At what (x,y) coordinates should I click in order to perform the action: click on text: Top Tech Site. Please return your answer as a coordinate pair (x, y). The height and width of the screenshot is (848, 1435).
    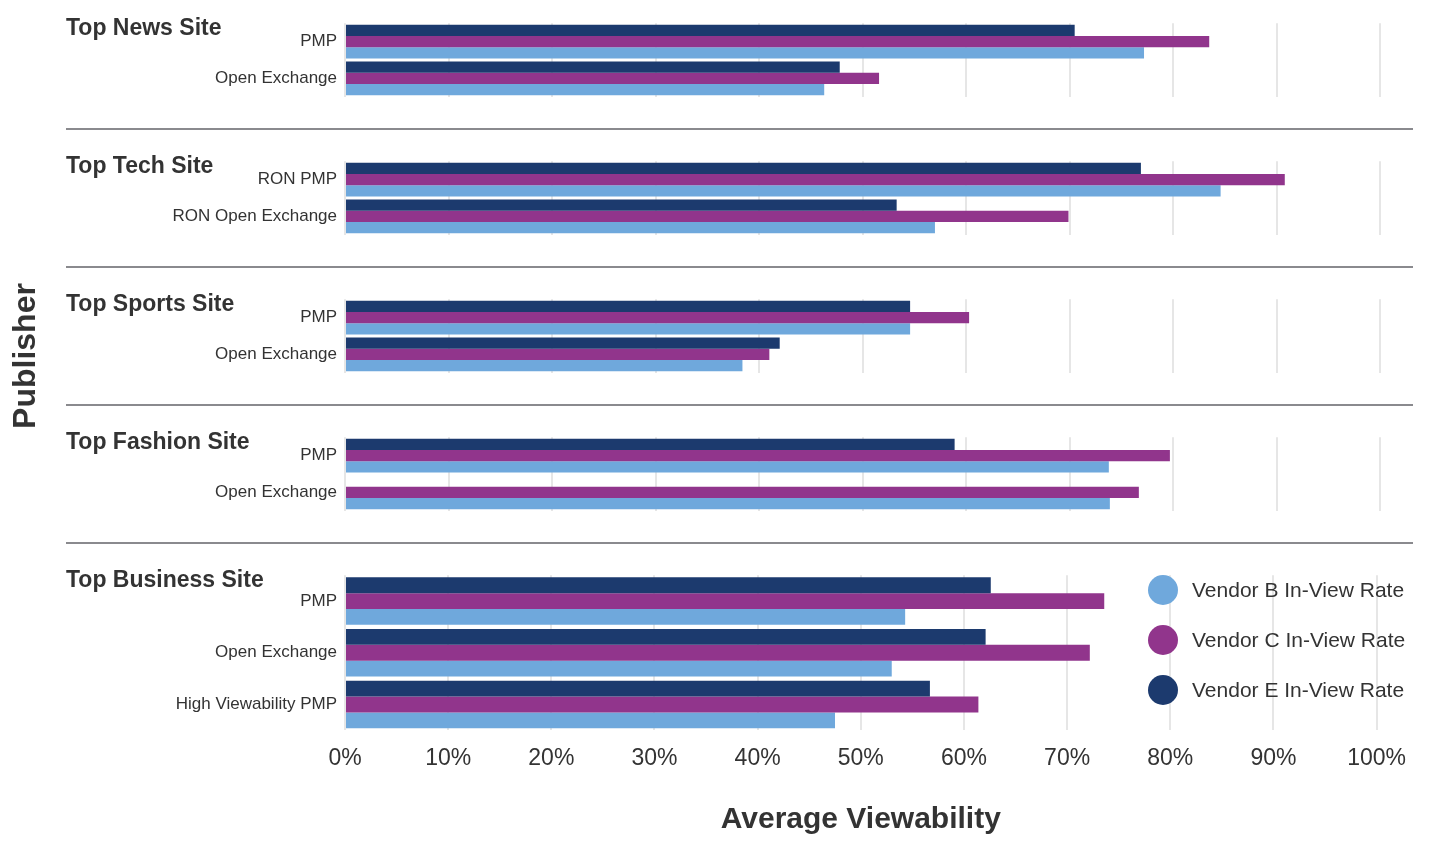
    Looking at the image, I should click on (140, 164).